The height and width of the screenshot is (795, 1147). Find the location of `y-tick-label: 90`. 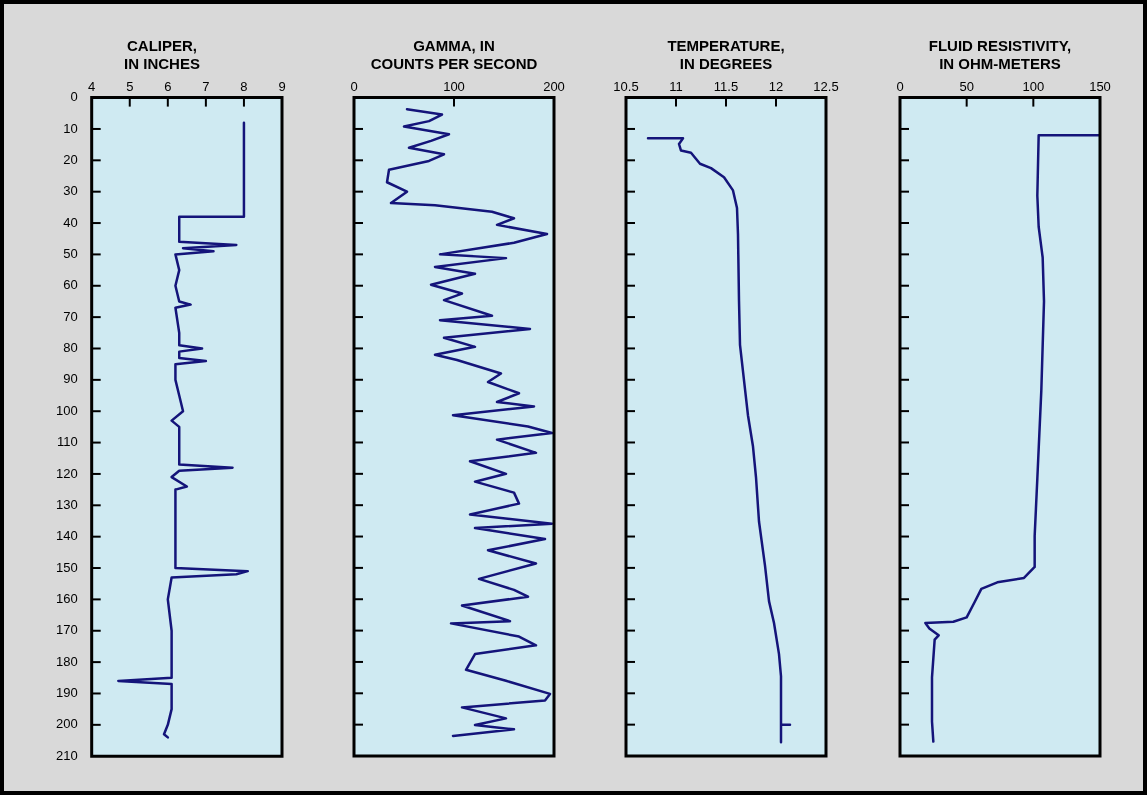

y-tick-label: 90 is located at coordinates (70, 379).